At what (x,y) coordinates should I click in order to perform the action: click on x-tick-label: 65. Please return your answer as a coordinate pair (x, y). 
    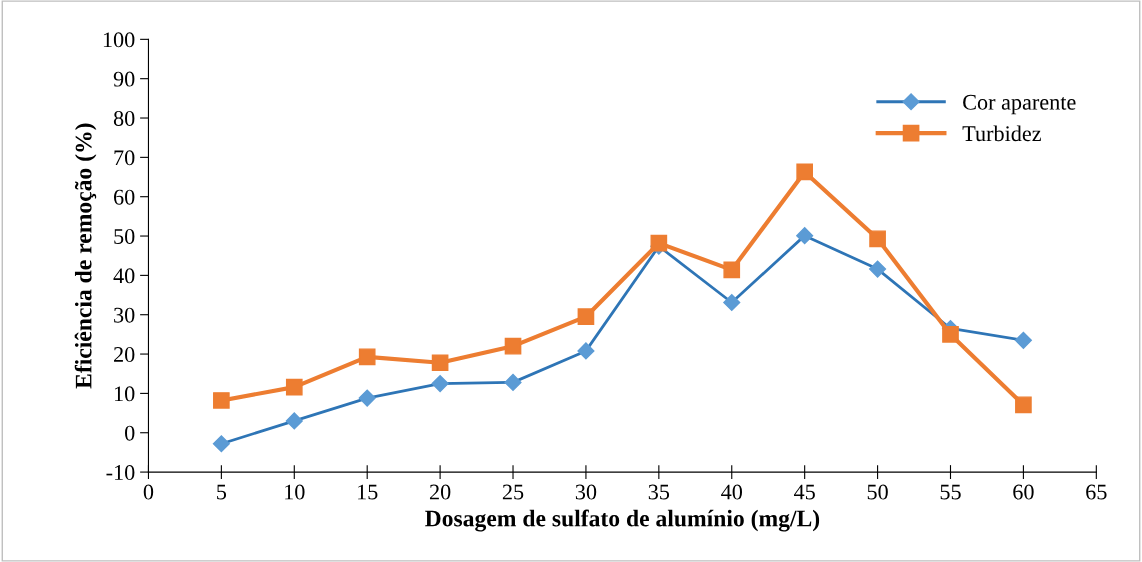
    Looking at the image, I should click on (1096, 492).